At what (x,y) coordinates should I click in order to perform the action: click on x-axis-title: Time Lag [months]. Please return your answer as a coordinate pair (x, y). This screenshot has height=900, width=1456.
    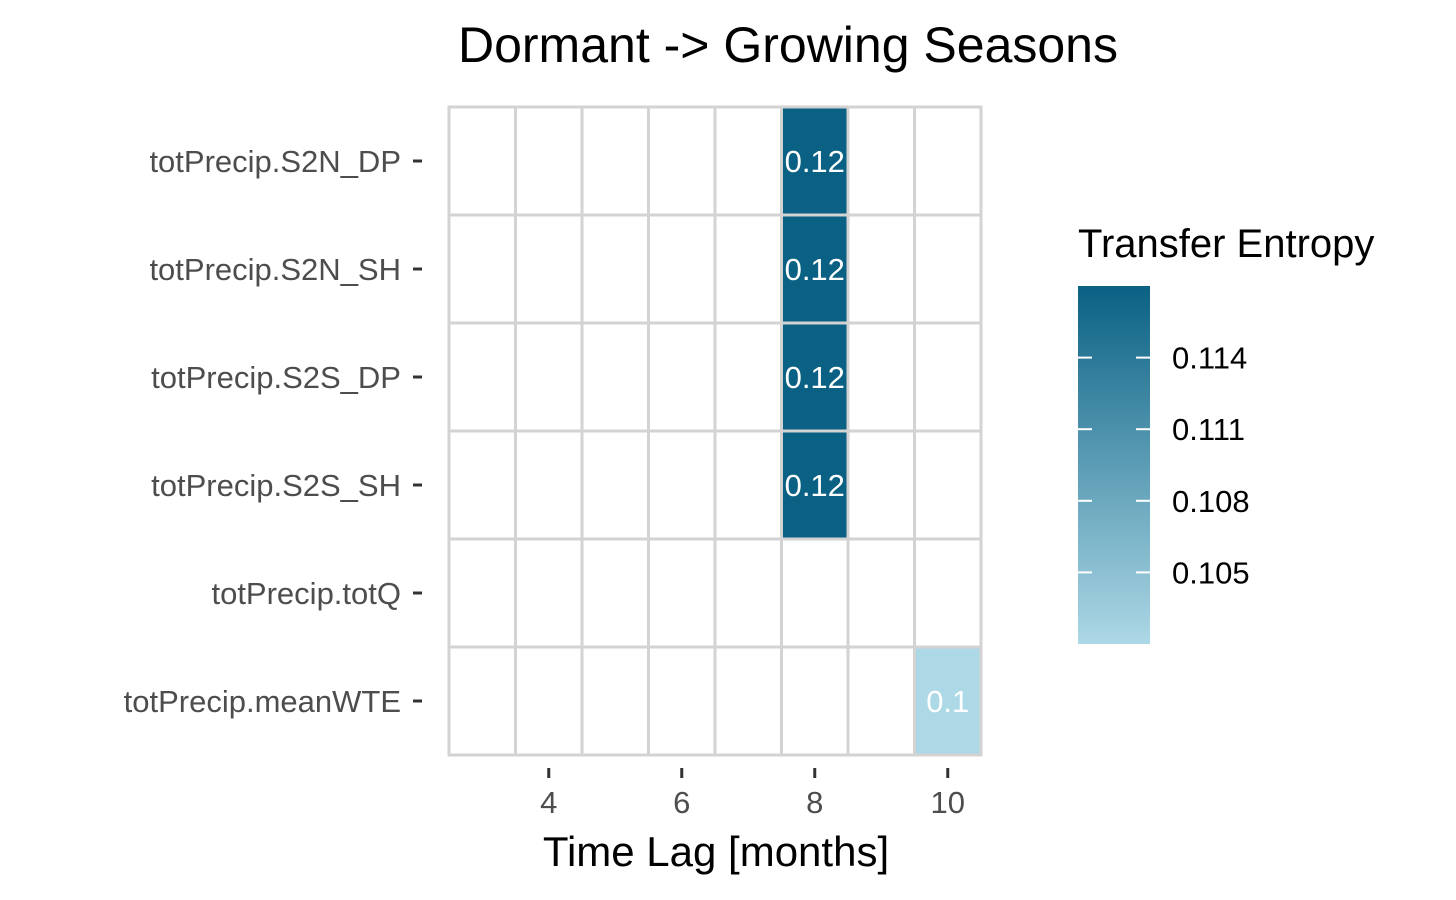
    Looking at the image, I should click on (716, 851).